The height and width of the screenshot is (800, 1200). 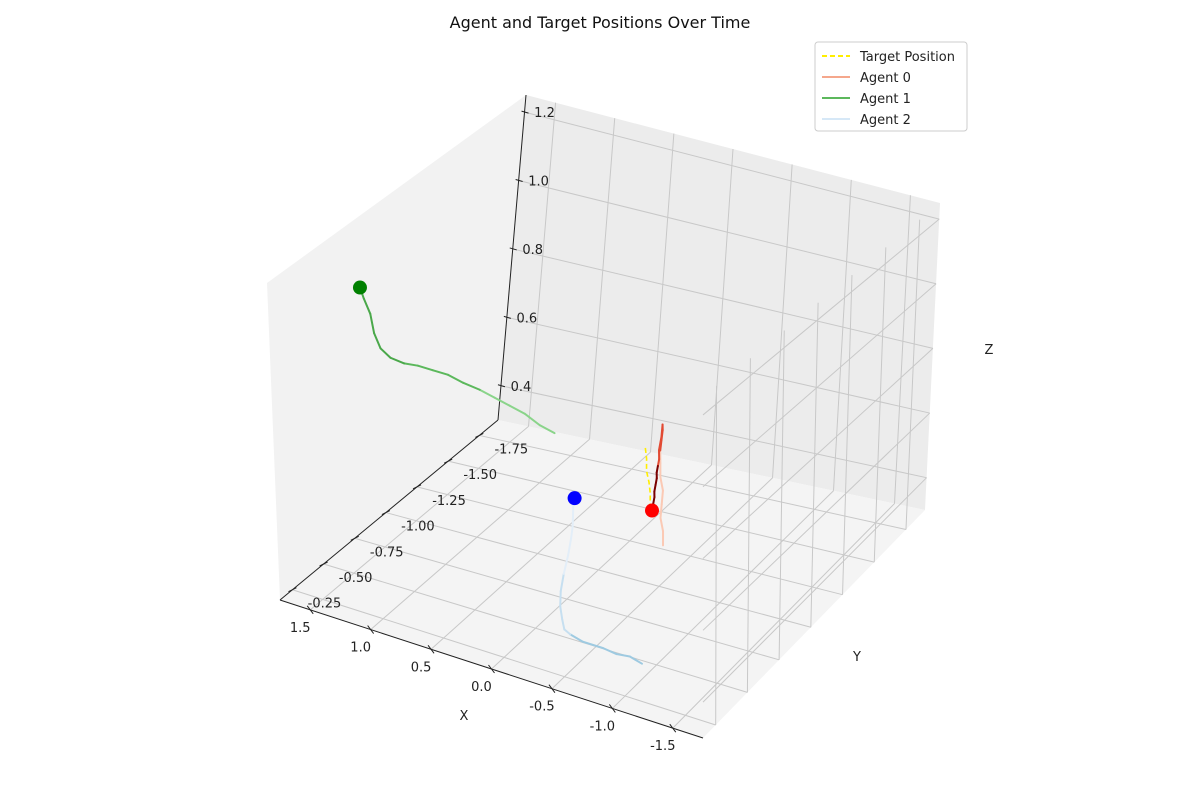 What do you see at coordinates (885, 120) in the screenshot?
I see `legend-label-agent-2: Agent 2` at bounding box center [885, 120].